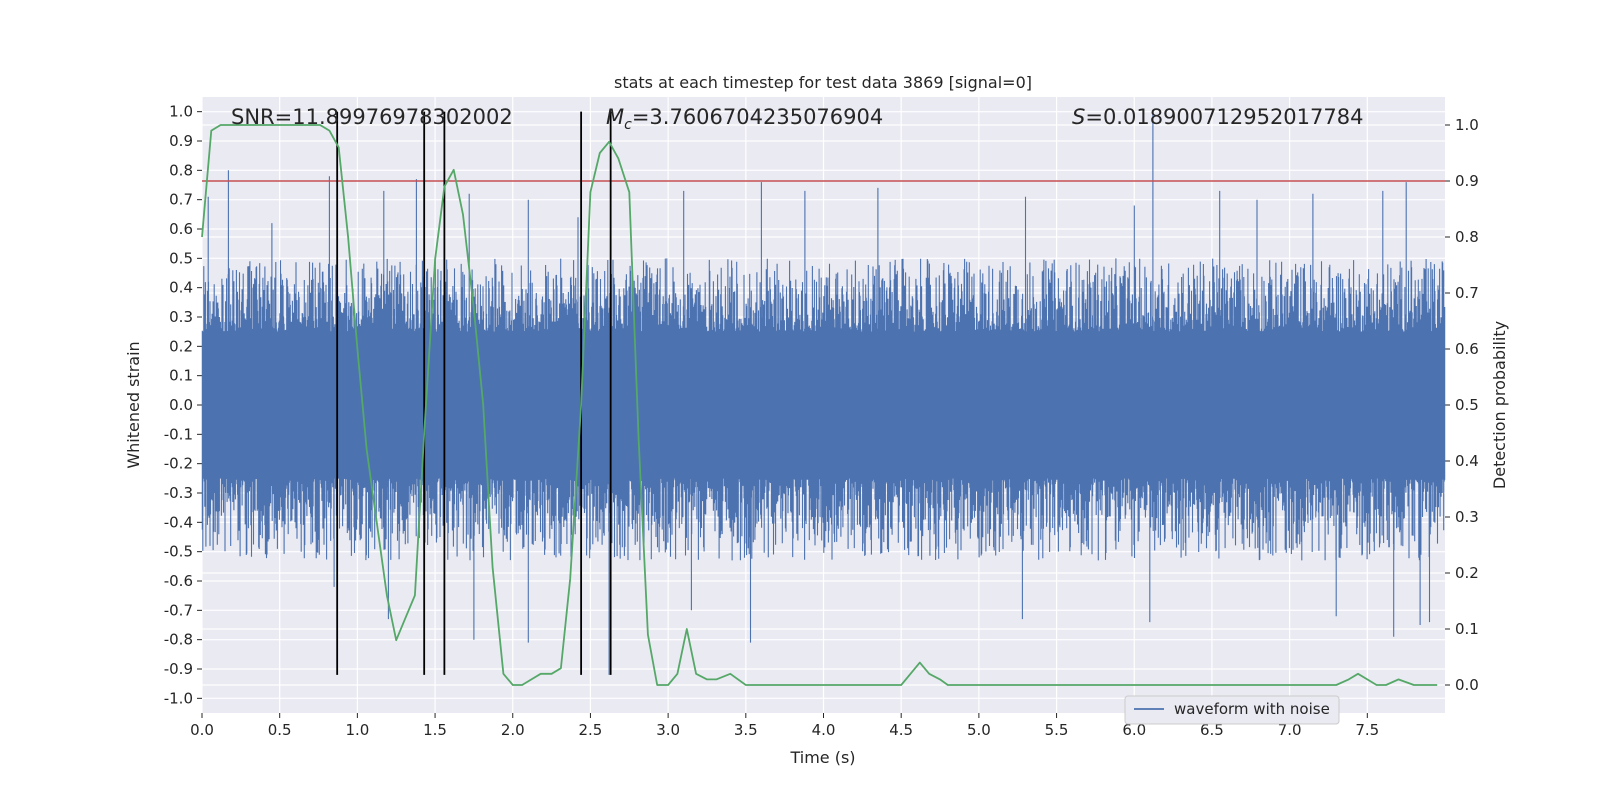 The width and height of the screenshot is (1600, 800). I want to click on y-axis-label: Whitened strain, so click(133, 404).